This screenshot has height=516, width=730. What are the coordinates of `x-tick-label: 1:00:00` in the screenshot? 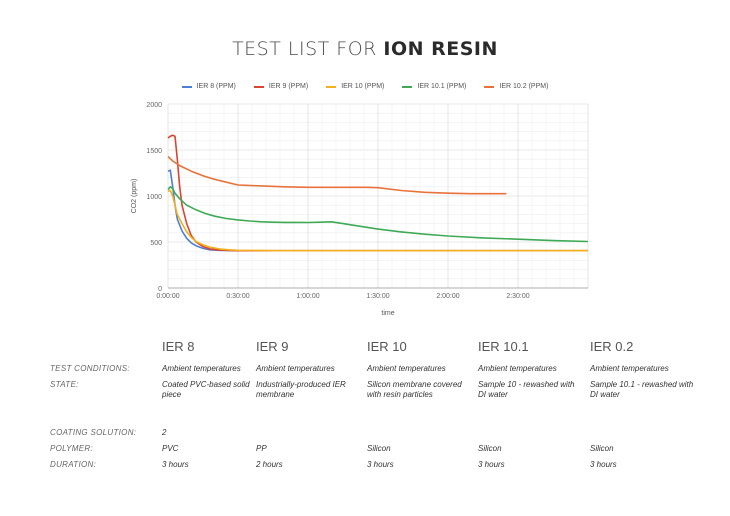 It's located at (307, 296).